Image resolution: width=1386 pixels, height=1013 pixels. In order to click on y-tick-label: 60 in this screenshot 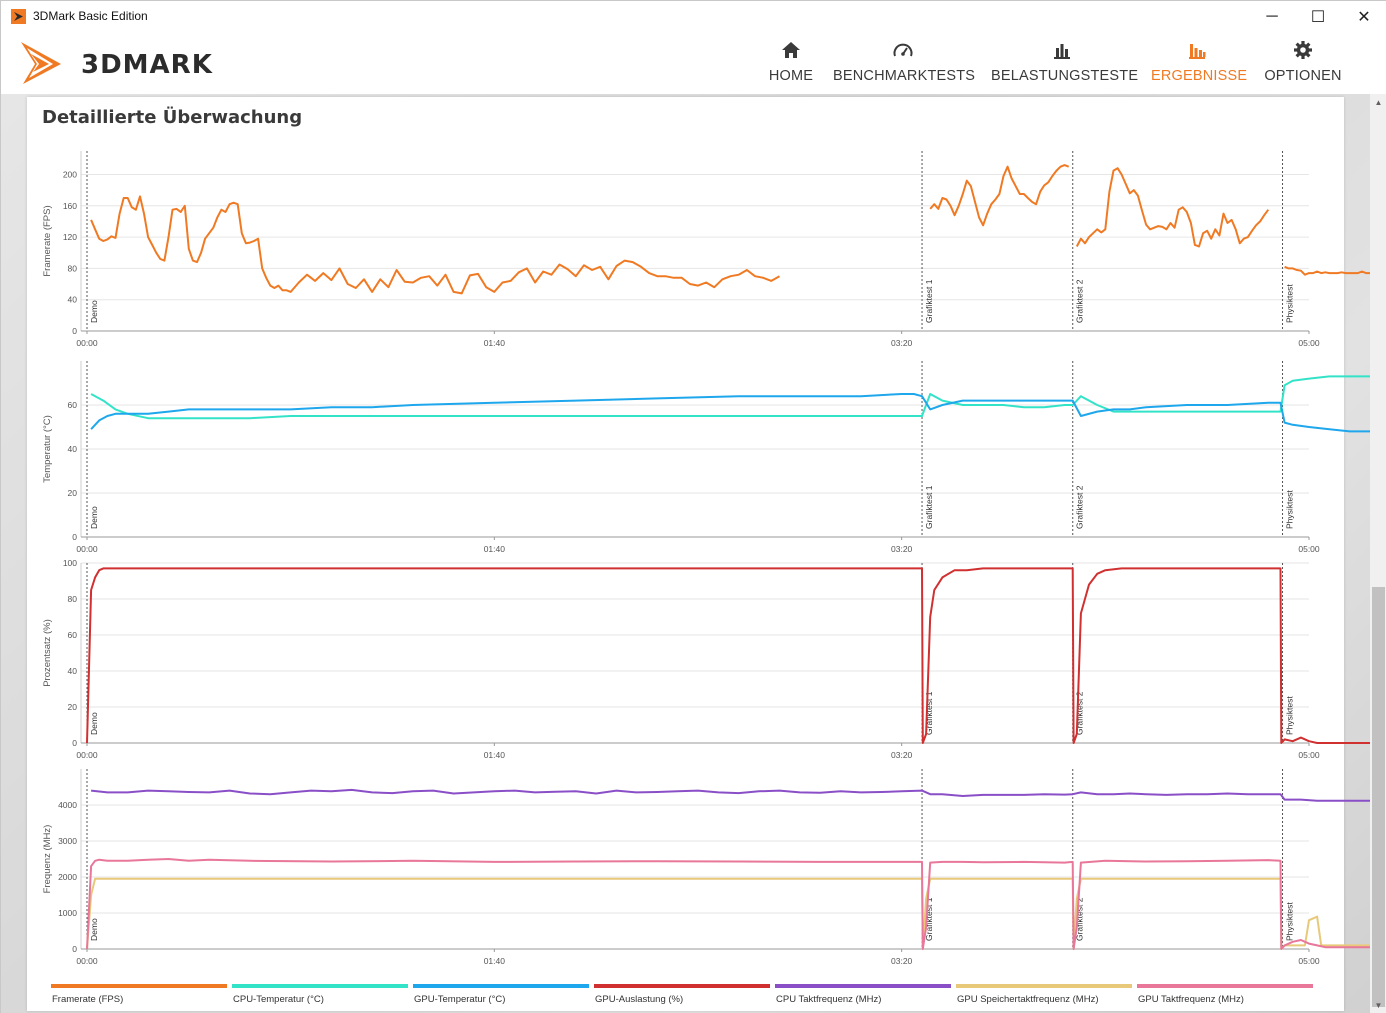, I will do `click(73, 405)`.